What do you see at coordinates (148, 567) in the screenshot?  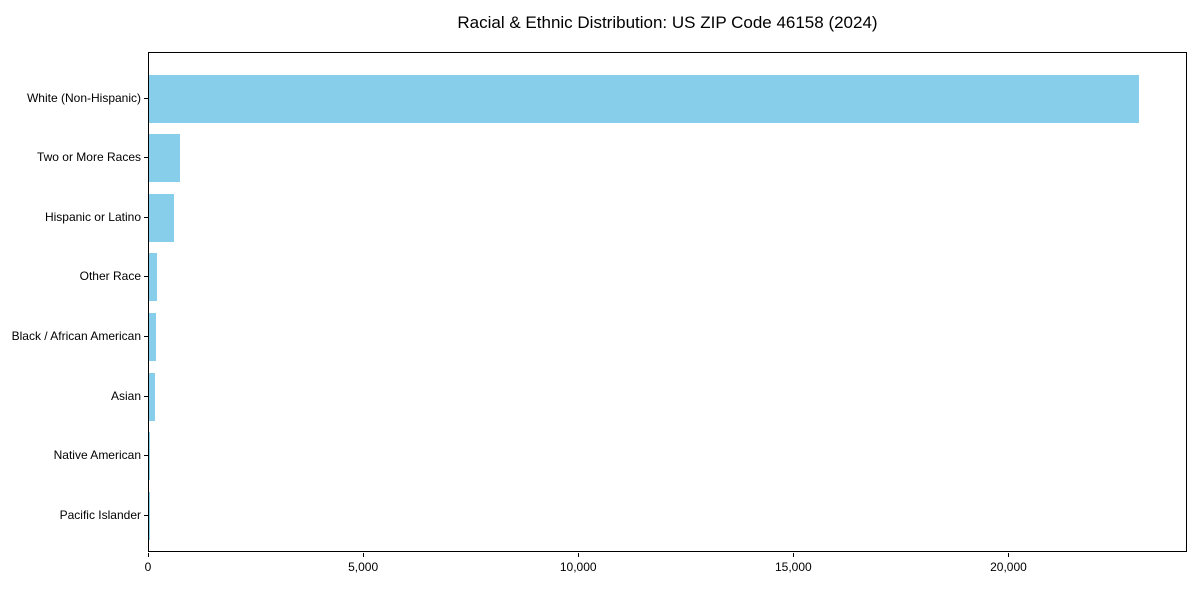 I see `x-axis-tick-label: 0` at bounding box center [148, 567].